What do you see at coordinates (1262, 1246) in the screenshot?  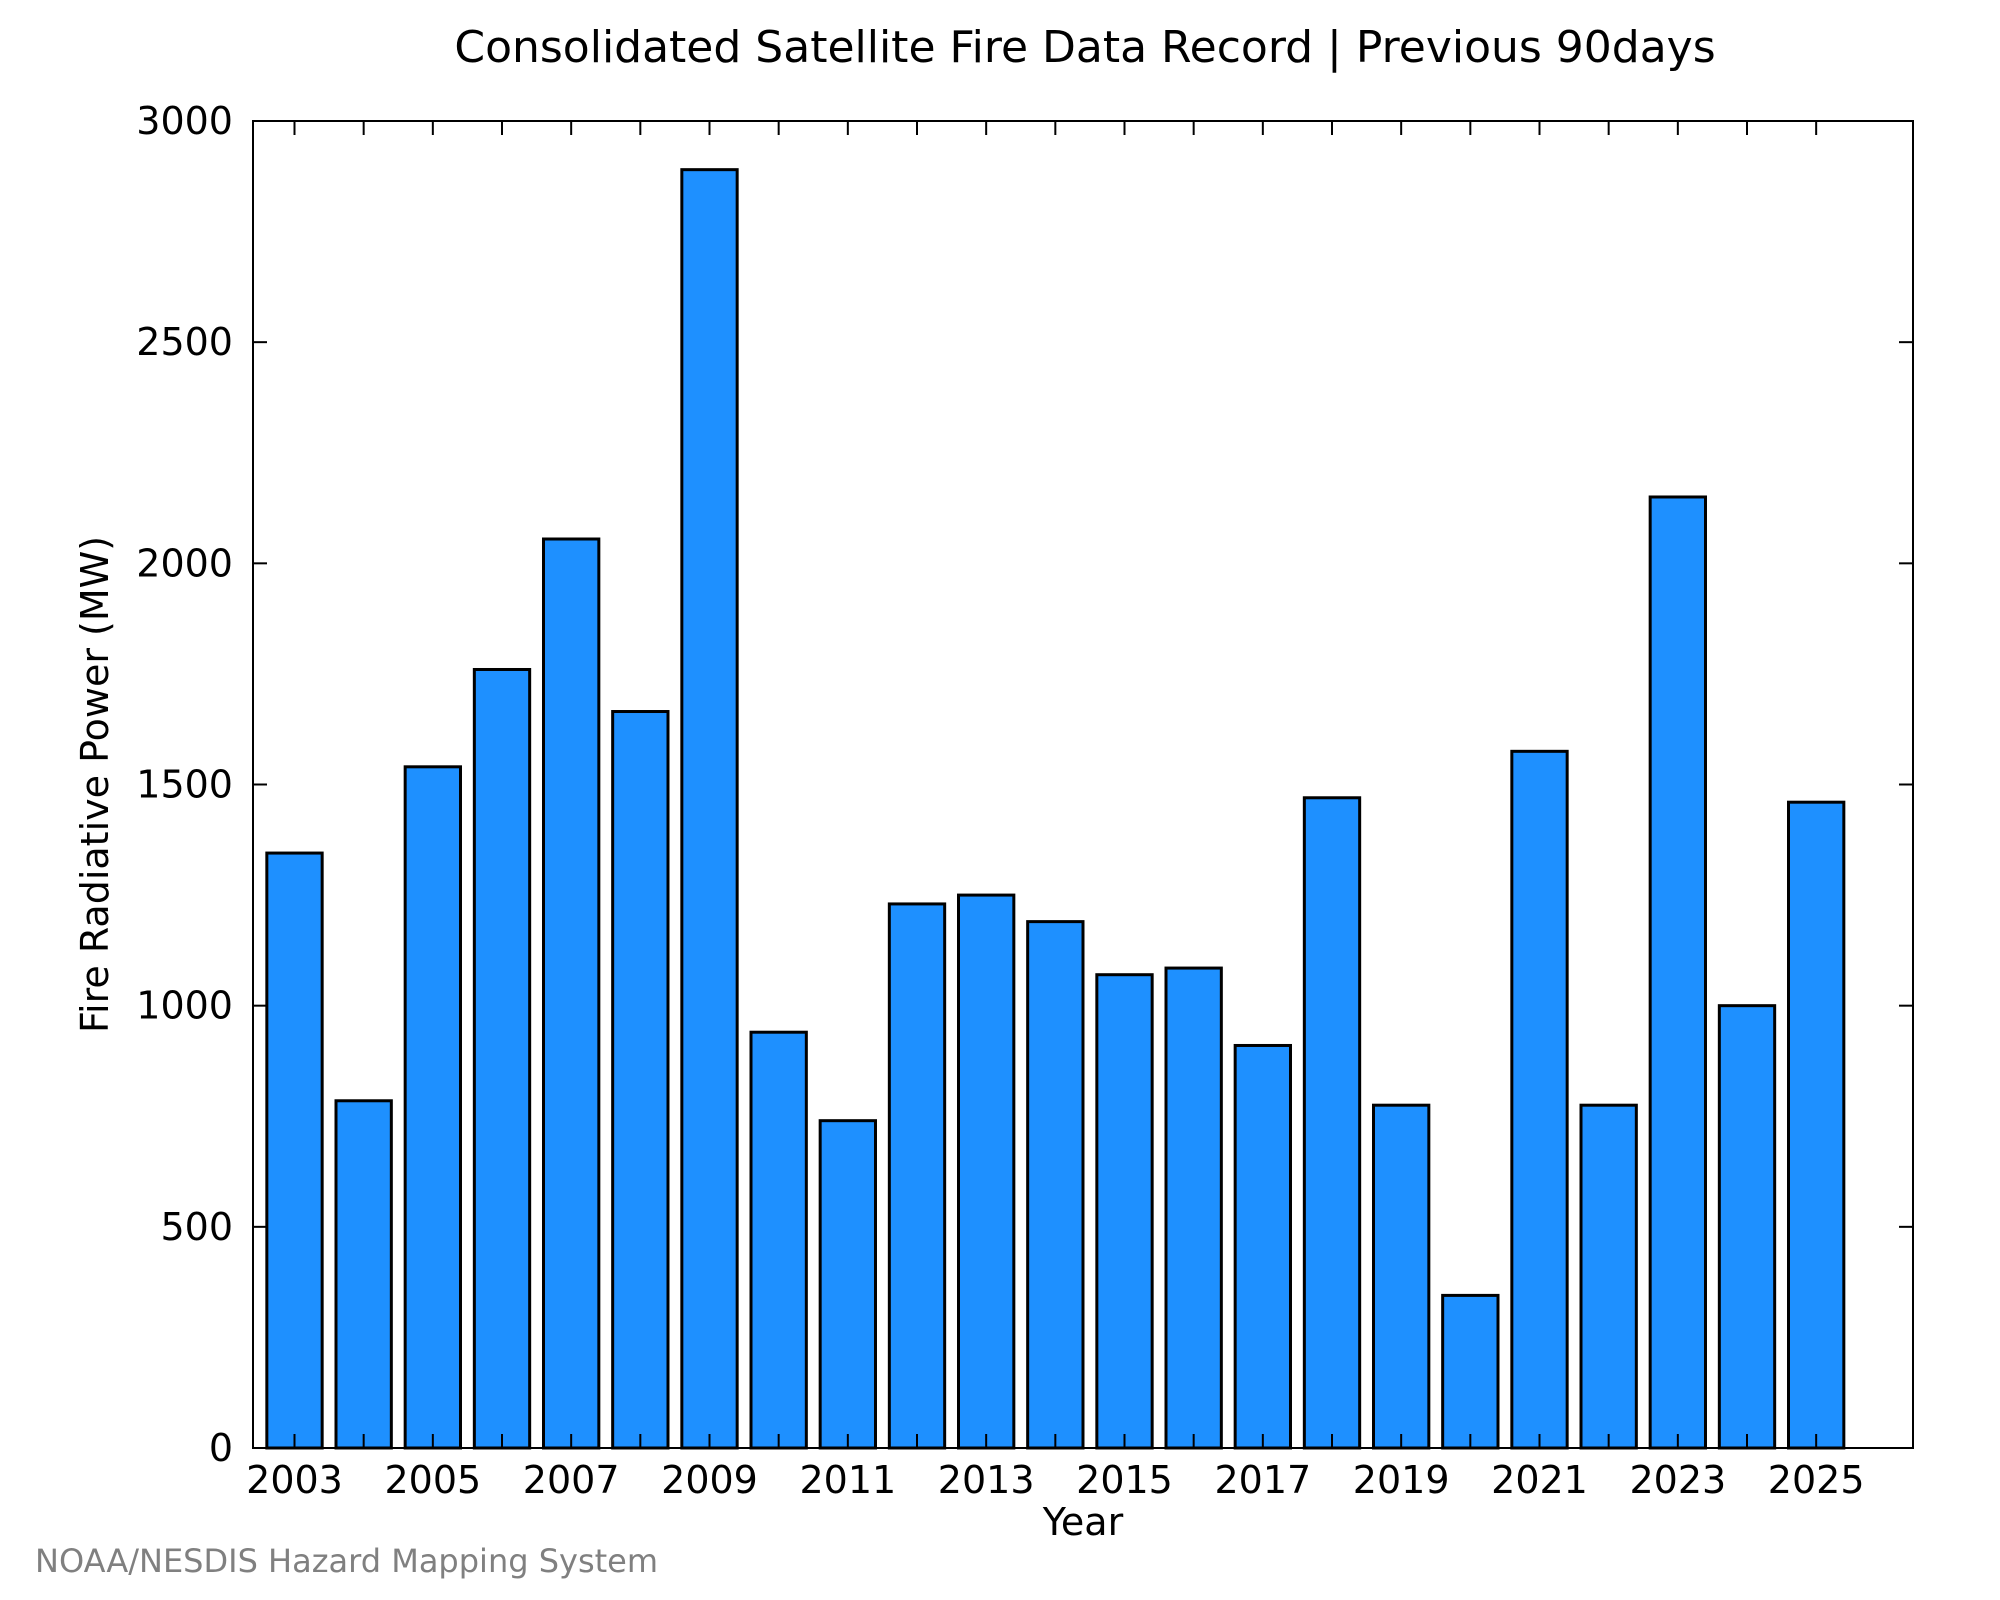 I see `bar-2017` at bounding box center [1262, 1246].